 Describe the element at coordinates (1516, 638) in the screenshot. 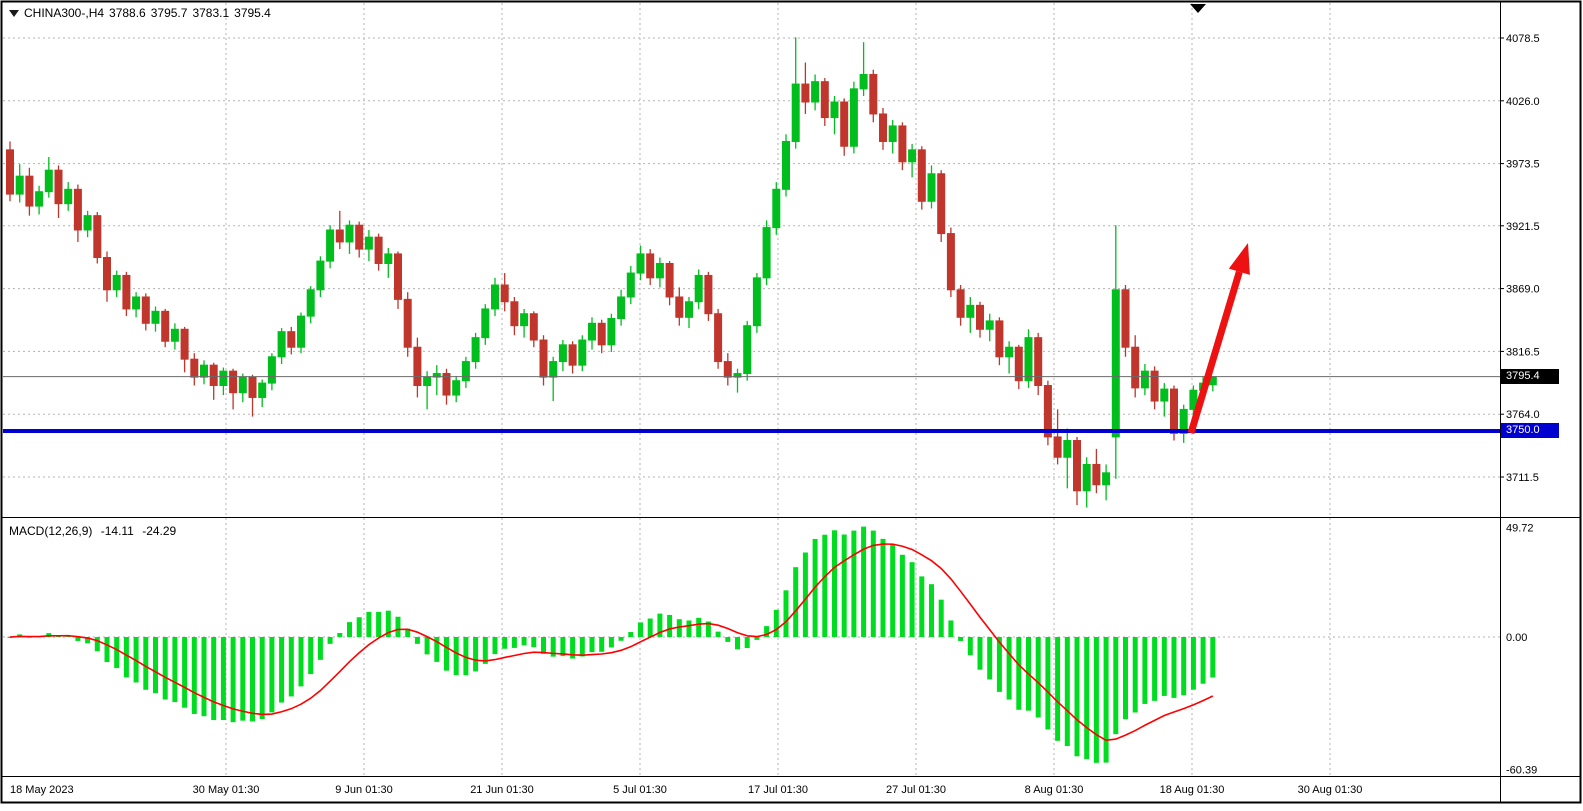

I see `macd-axis-label: 0.00` at that location.